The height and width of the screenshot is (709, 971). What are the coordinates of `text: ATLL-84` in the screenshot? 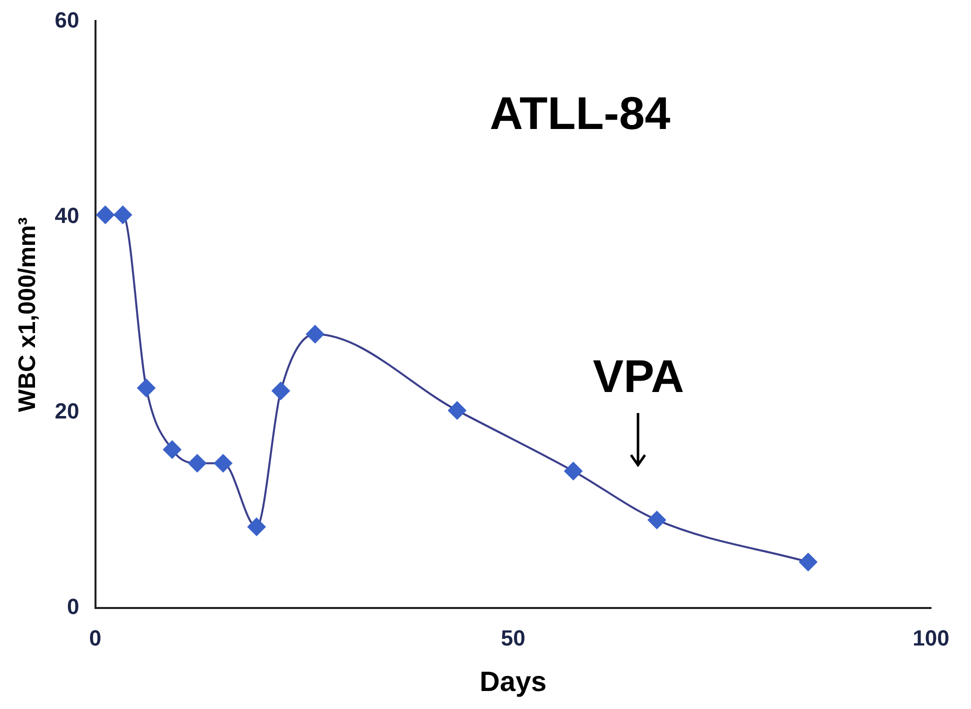 It's located at (580, 112).